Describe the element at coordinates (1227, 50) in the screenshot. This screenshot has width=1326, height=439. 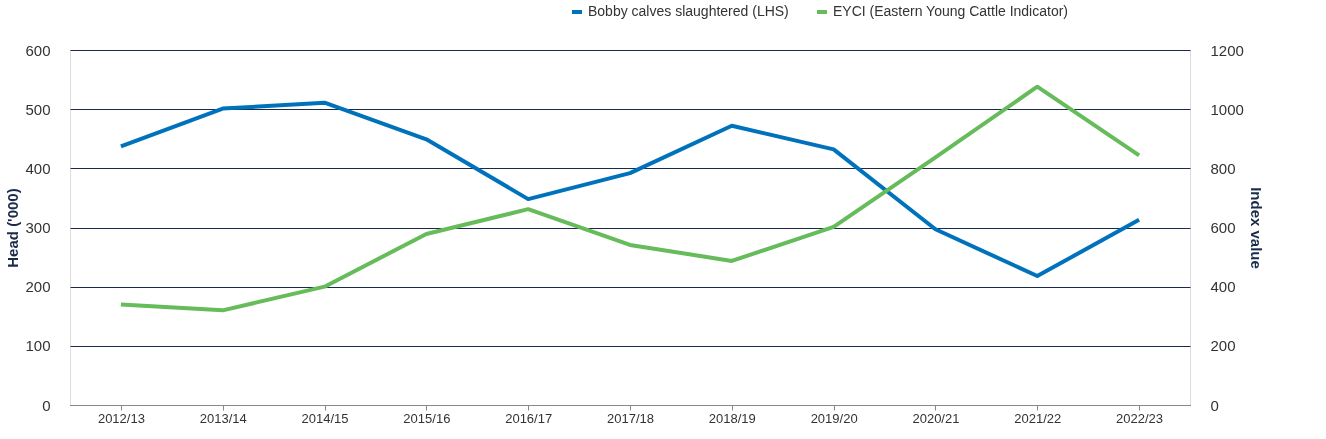
I see `y2-tick-label: 1200` at that location.